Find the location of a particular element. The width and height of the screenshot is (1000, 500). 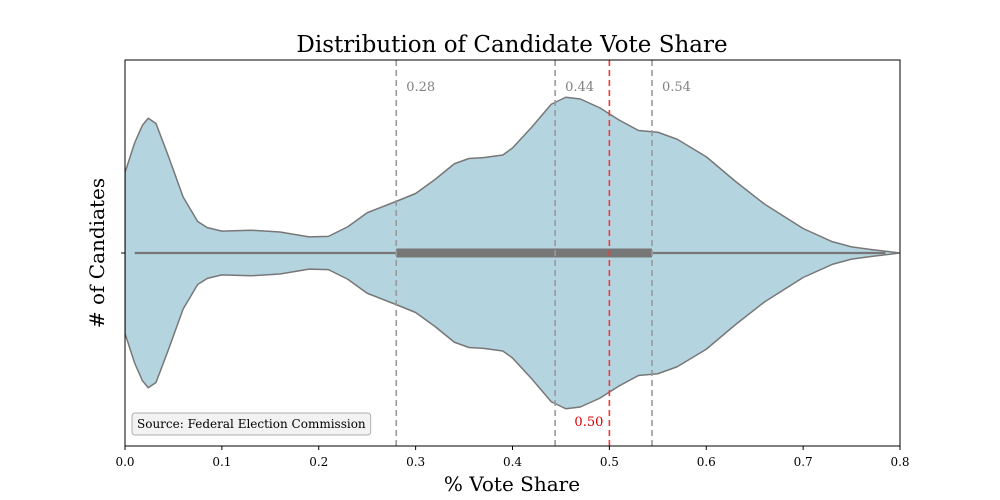

source-annotation: Source: Federal Election Commission is located at coordinates (251, 424).